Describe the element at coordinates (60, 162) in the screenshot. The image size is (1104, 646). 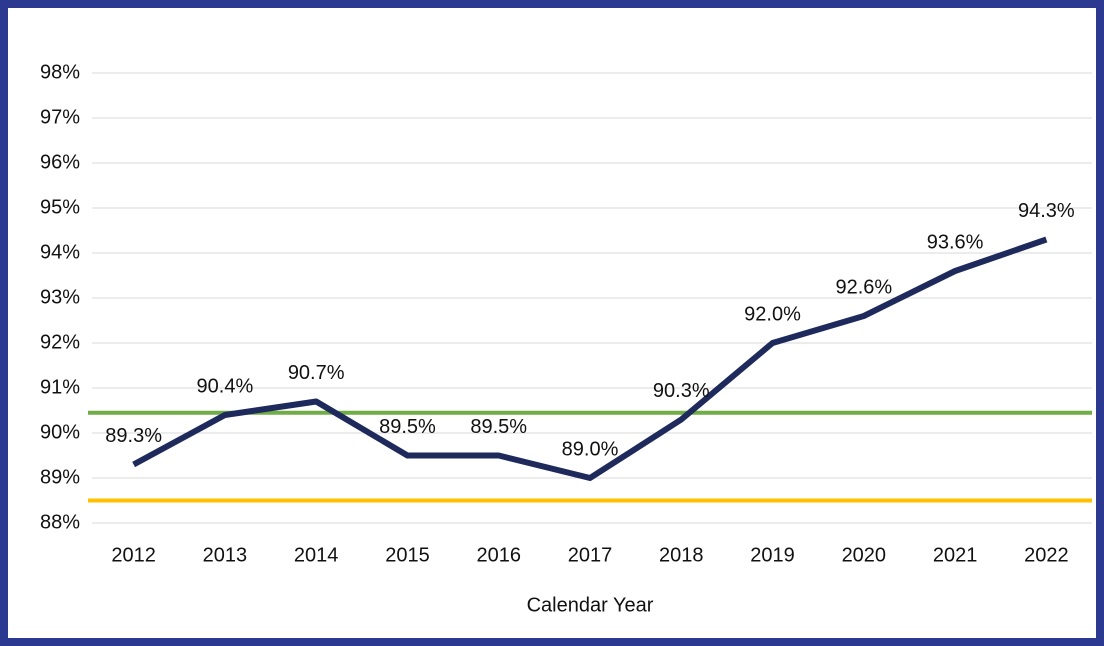
I see `y-tick-label: 96%` at that location.